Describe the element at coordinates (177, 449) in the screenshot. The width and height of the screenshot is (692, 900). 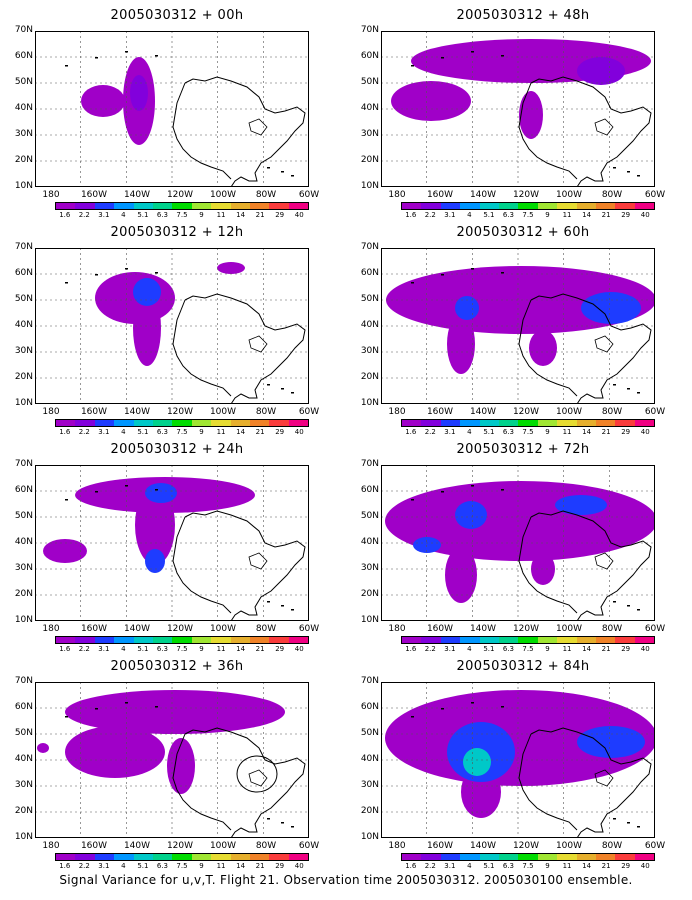
I see `panel-title: 2005030312 + 24h` at that location.